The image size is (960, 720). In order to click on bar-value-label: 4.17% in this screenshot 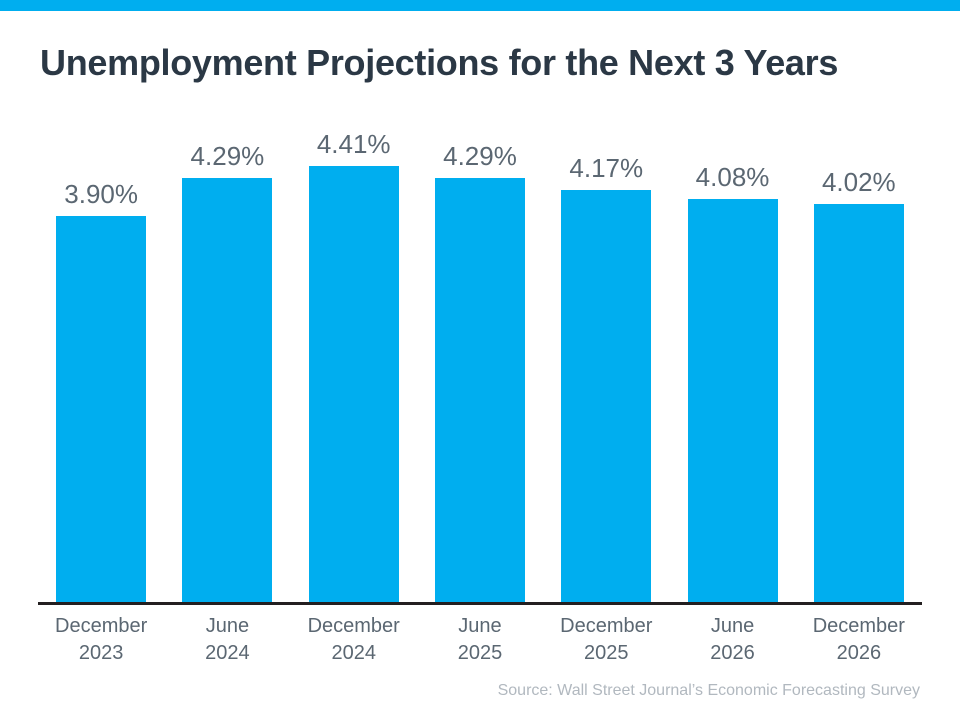, I will do `click(606, 167)`.